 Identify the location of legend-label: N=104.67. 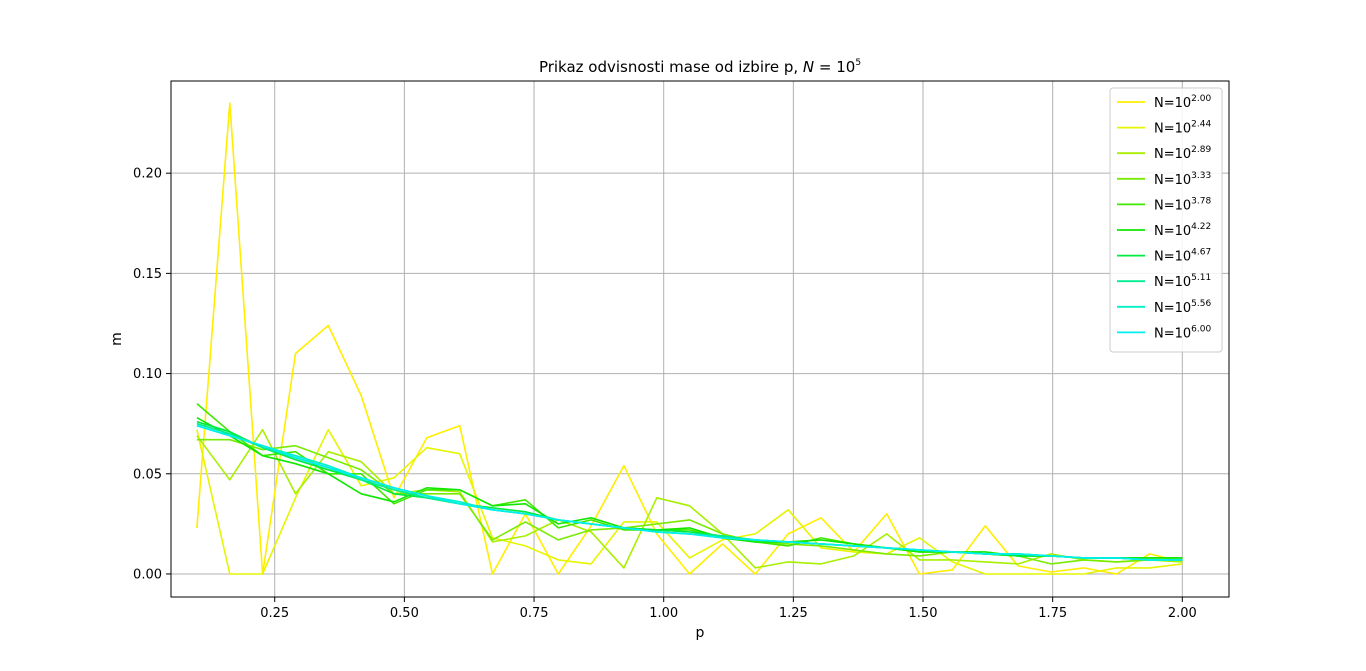
(1182, 256).